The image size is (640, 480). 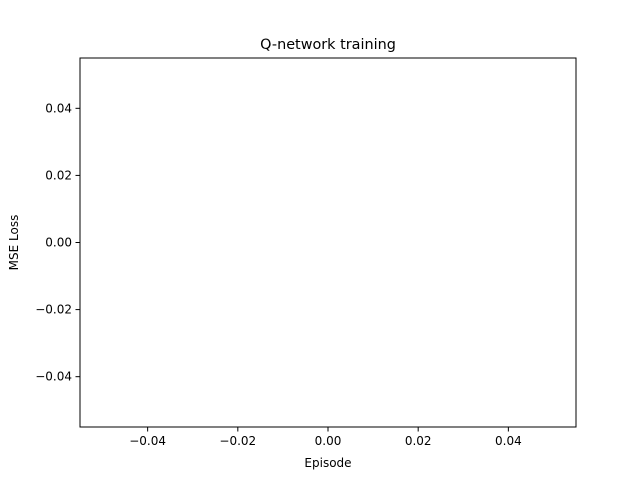 I want to click on y-axis-label: MSE Loss, so click(x=14, y=243).